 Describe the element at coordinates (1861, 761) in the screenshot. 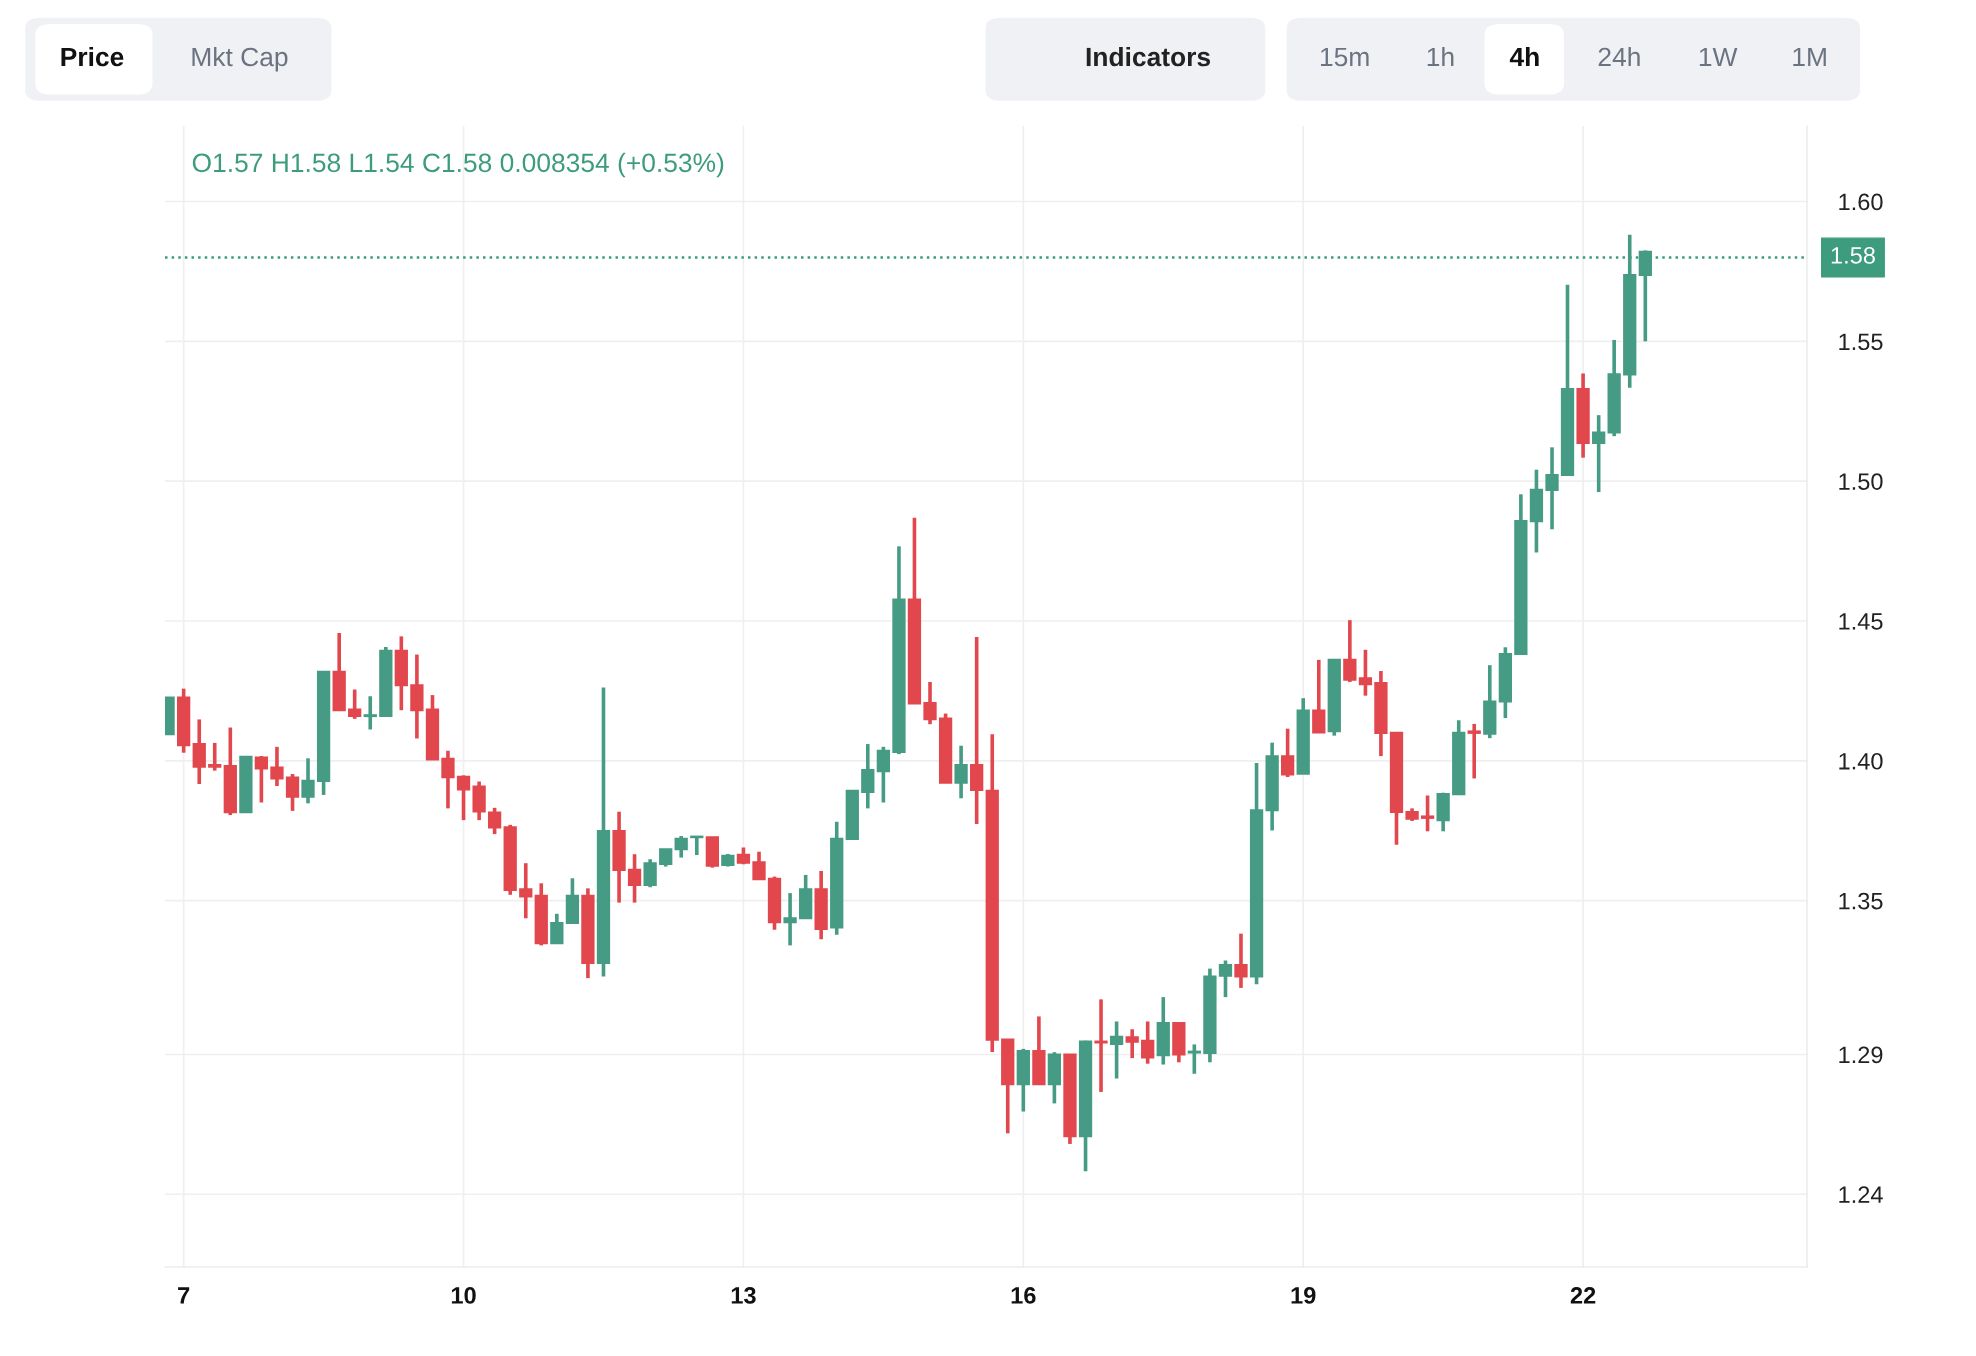

I see `y-tick-label: 1.40` at that location.